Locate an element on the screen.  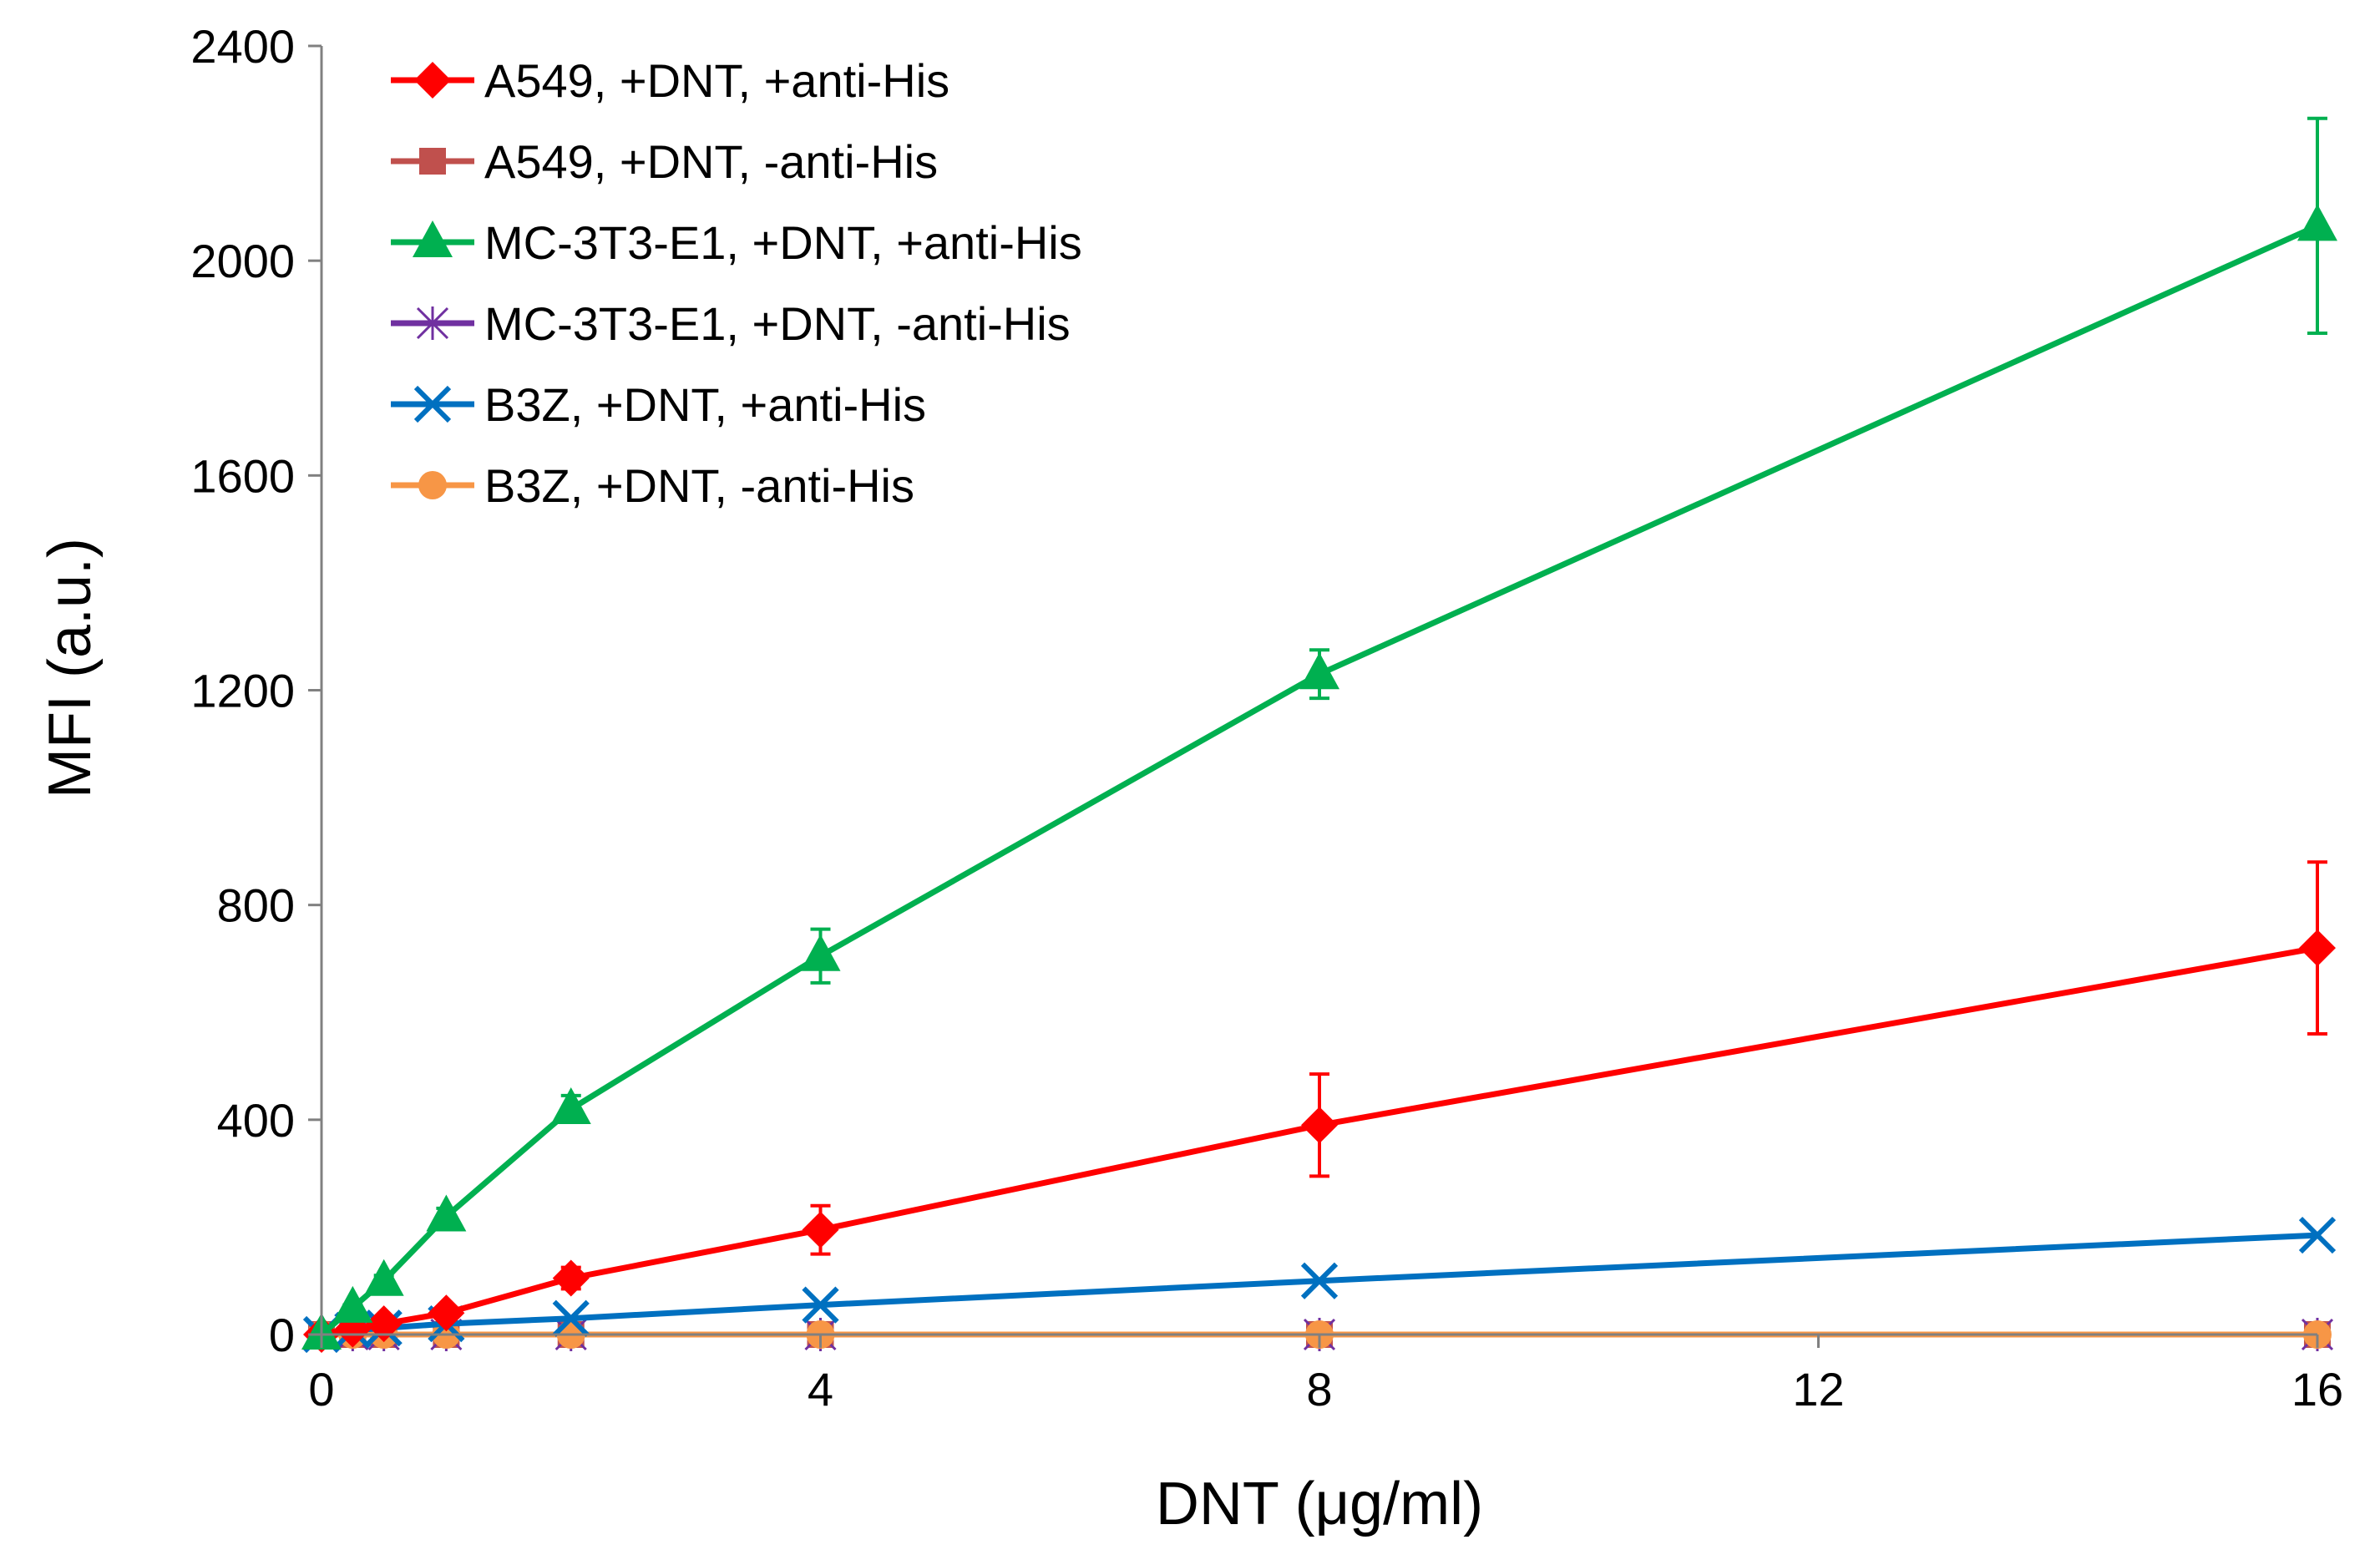
y-tick-label: 1200 is located at coordinates (243, 691).